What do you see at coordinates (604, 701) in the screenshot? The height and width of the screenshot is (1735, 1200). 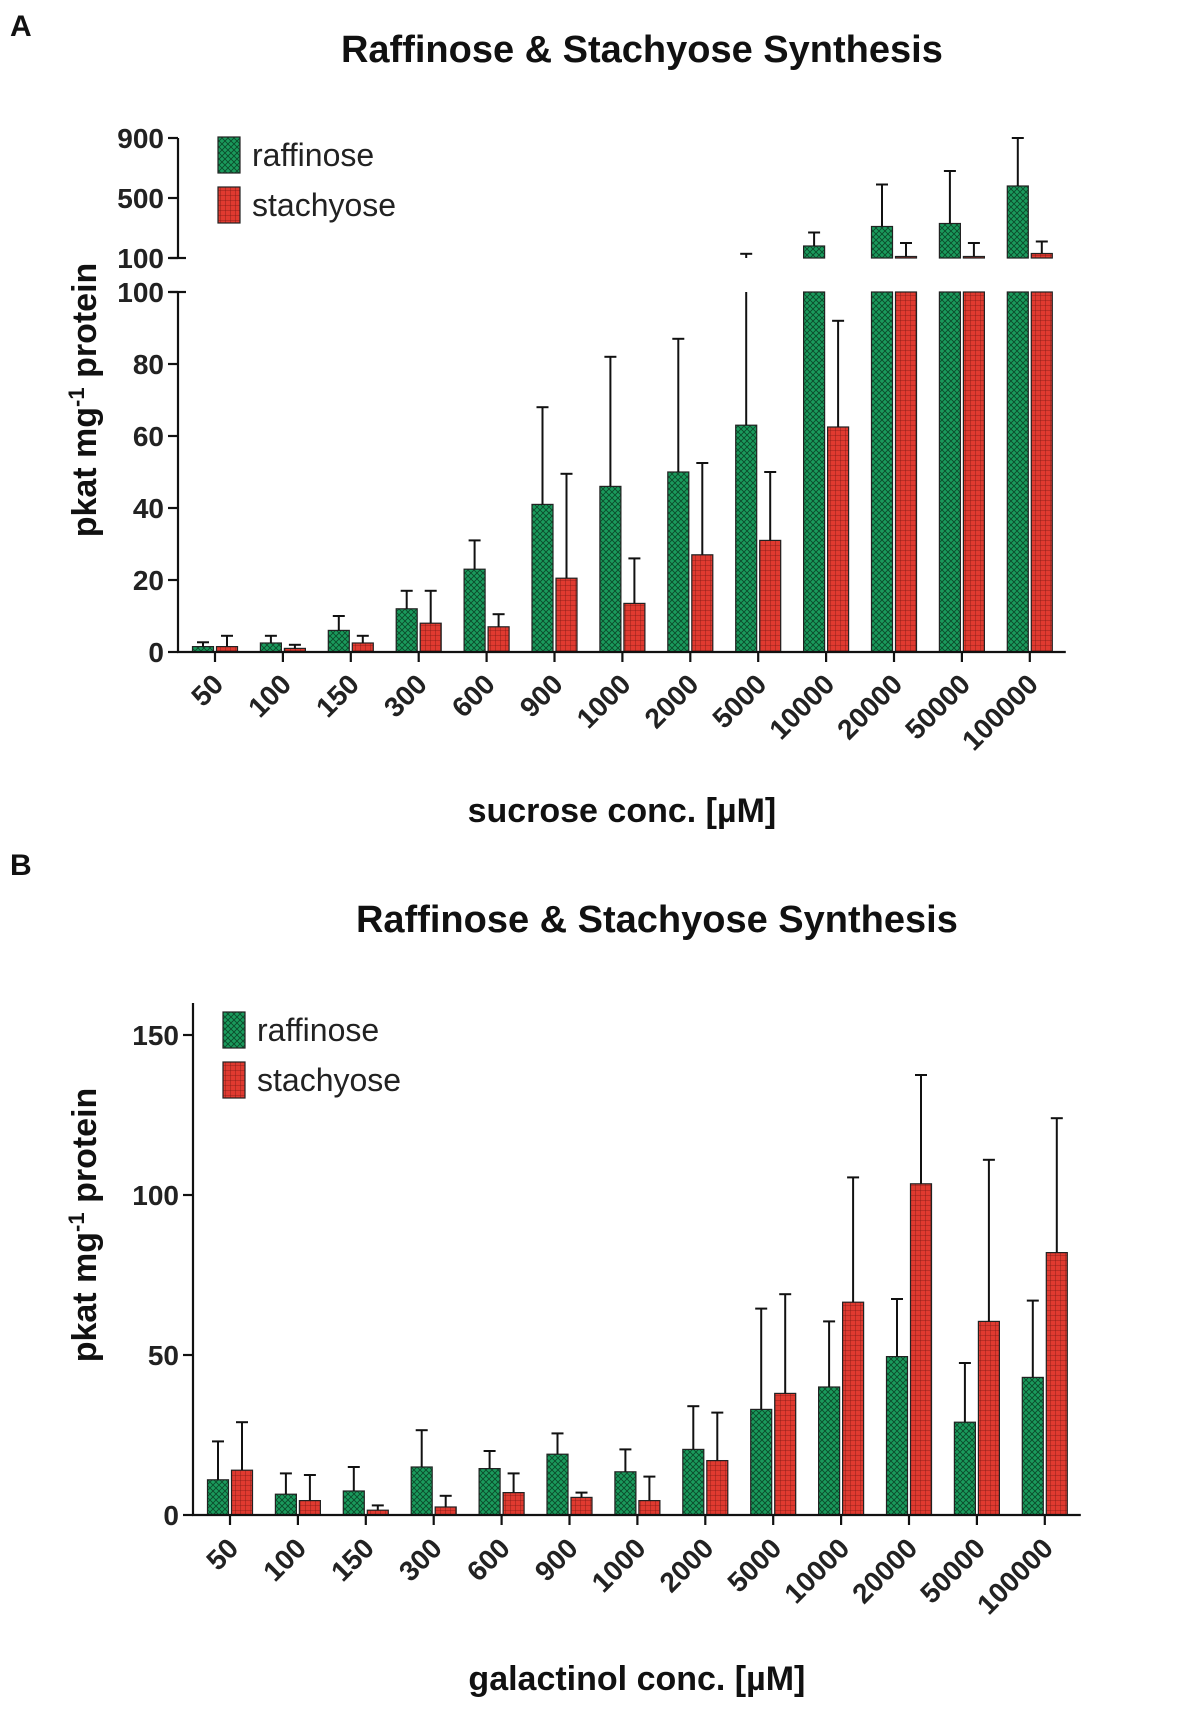 I see `x-tick-label-1000: 1000` at bounding box center [604, 701].